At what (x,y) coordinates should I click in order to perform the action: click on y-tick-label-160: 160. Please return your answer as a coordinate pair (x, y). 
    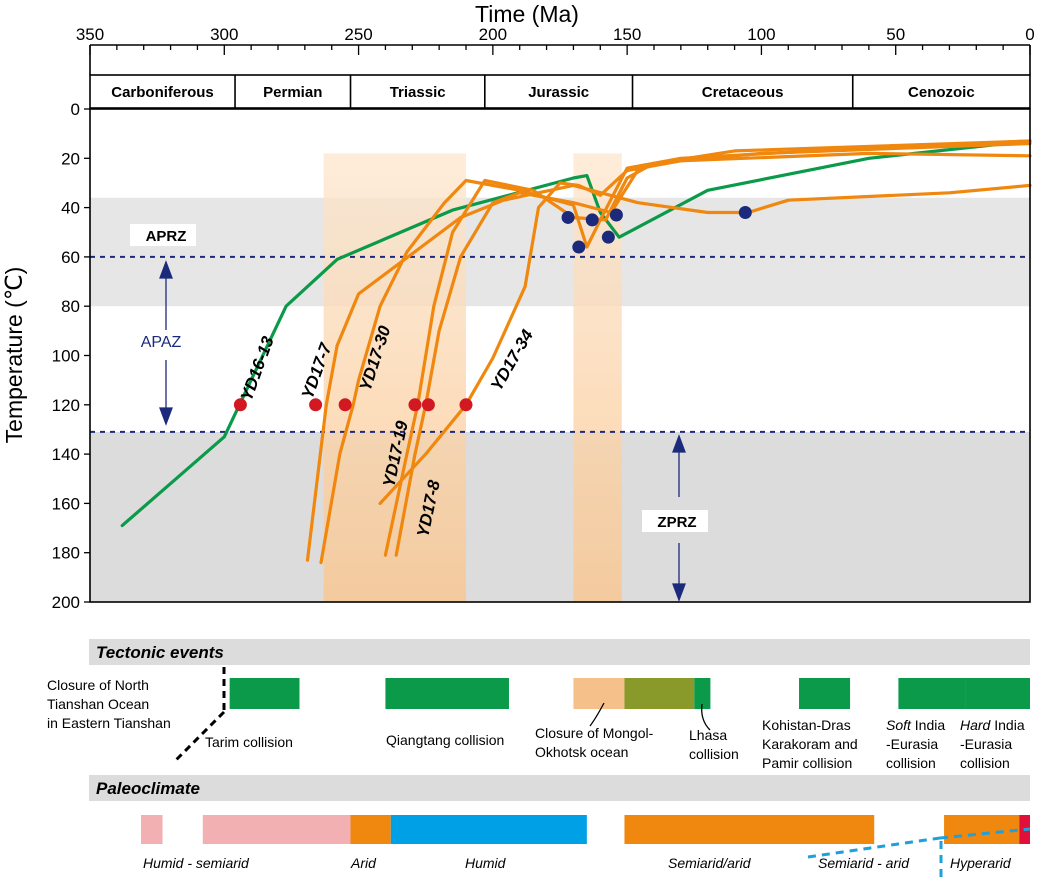
    Looking at the image, I should click on (66, 503).